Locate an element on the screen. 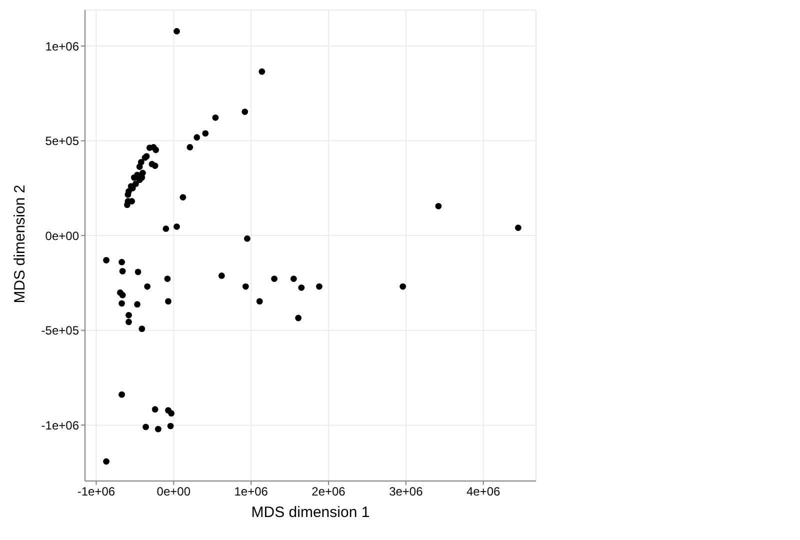 The image size is (800, 540). y-tick-label: 0e+00 is located at coordinates (62, 235).